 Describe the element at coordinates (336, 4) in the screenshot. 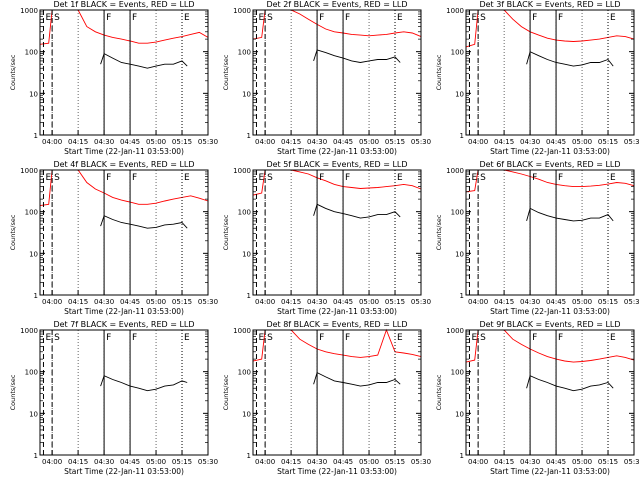

I see `chart-title: Det 2f BLACK = Events, RED = LLD` at that location.